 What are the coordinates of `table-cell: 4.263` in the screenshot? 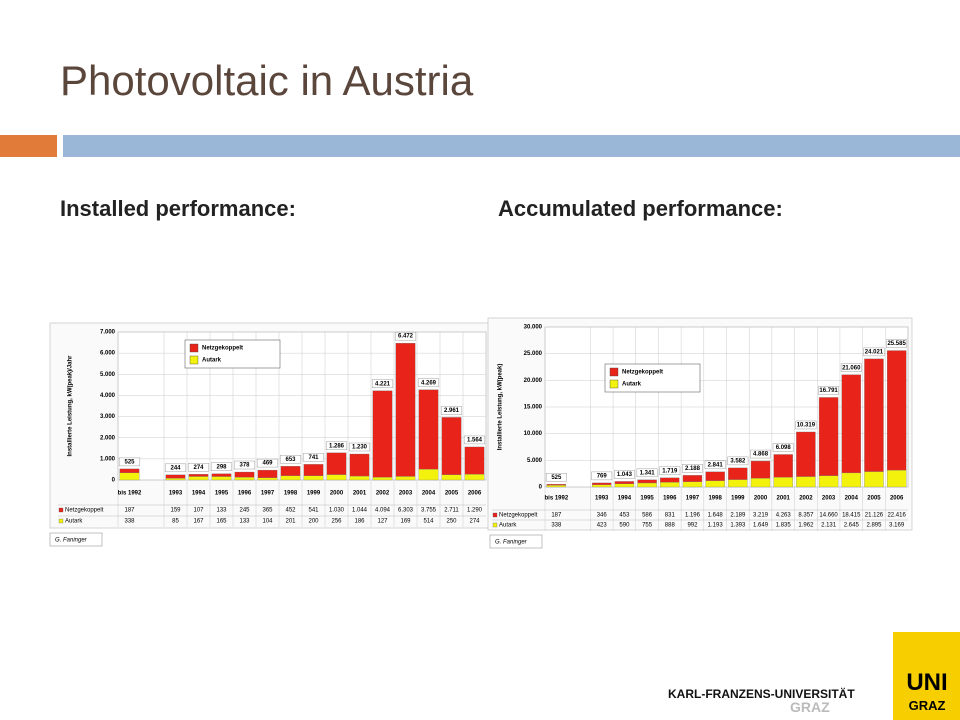 It's located at (784, 516).